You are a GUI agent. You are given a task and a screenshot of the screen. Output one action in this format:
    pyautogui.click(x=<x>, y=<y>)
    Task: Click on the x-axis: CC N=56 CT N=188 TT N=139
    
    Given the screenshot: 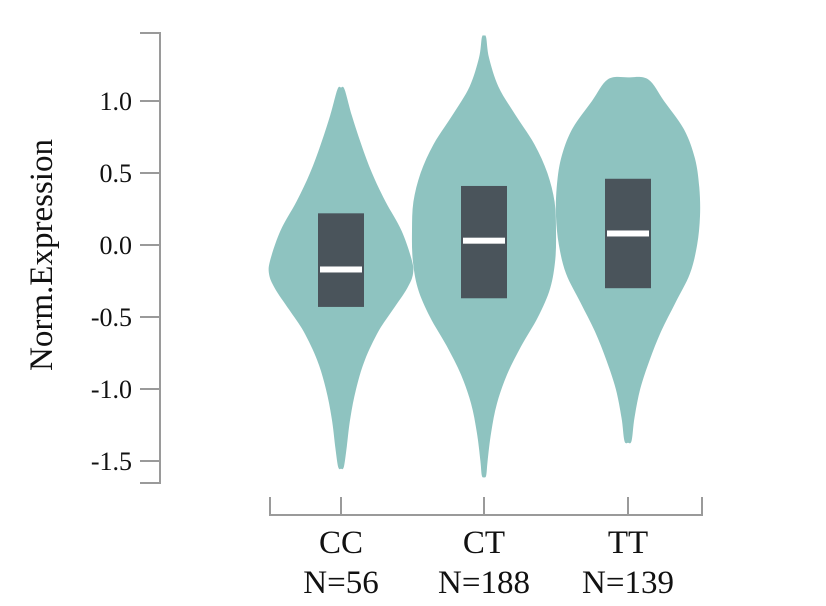 What is the action you would take?
    pyautogui.click(x=486, y=549)
    